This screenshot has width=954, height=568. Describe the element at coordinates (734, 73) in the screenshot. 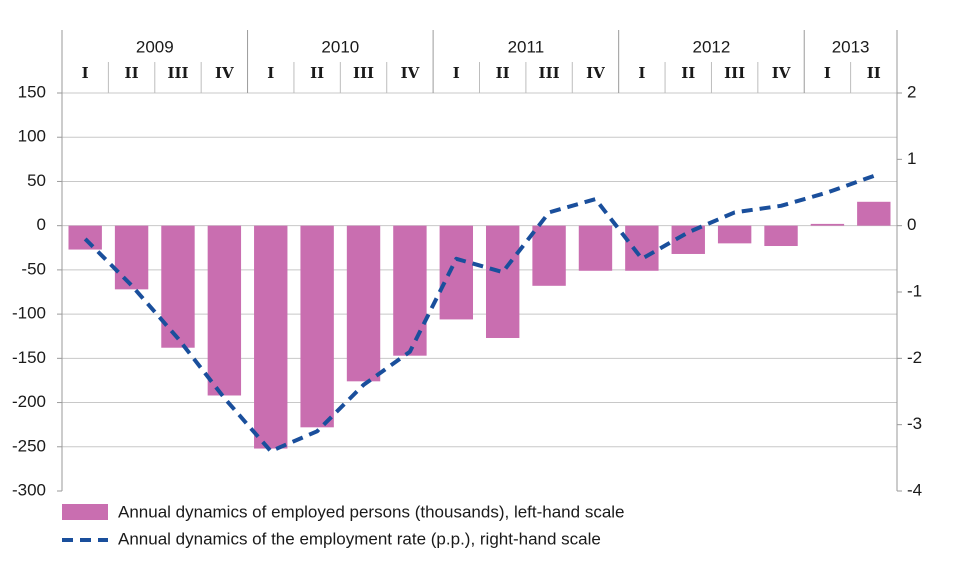

I see `quarter-label-14: III` at that location.